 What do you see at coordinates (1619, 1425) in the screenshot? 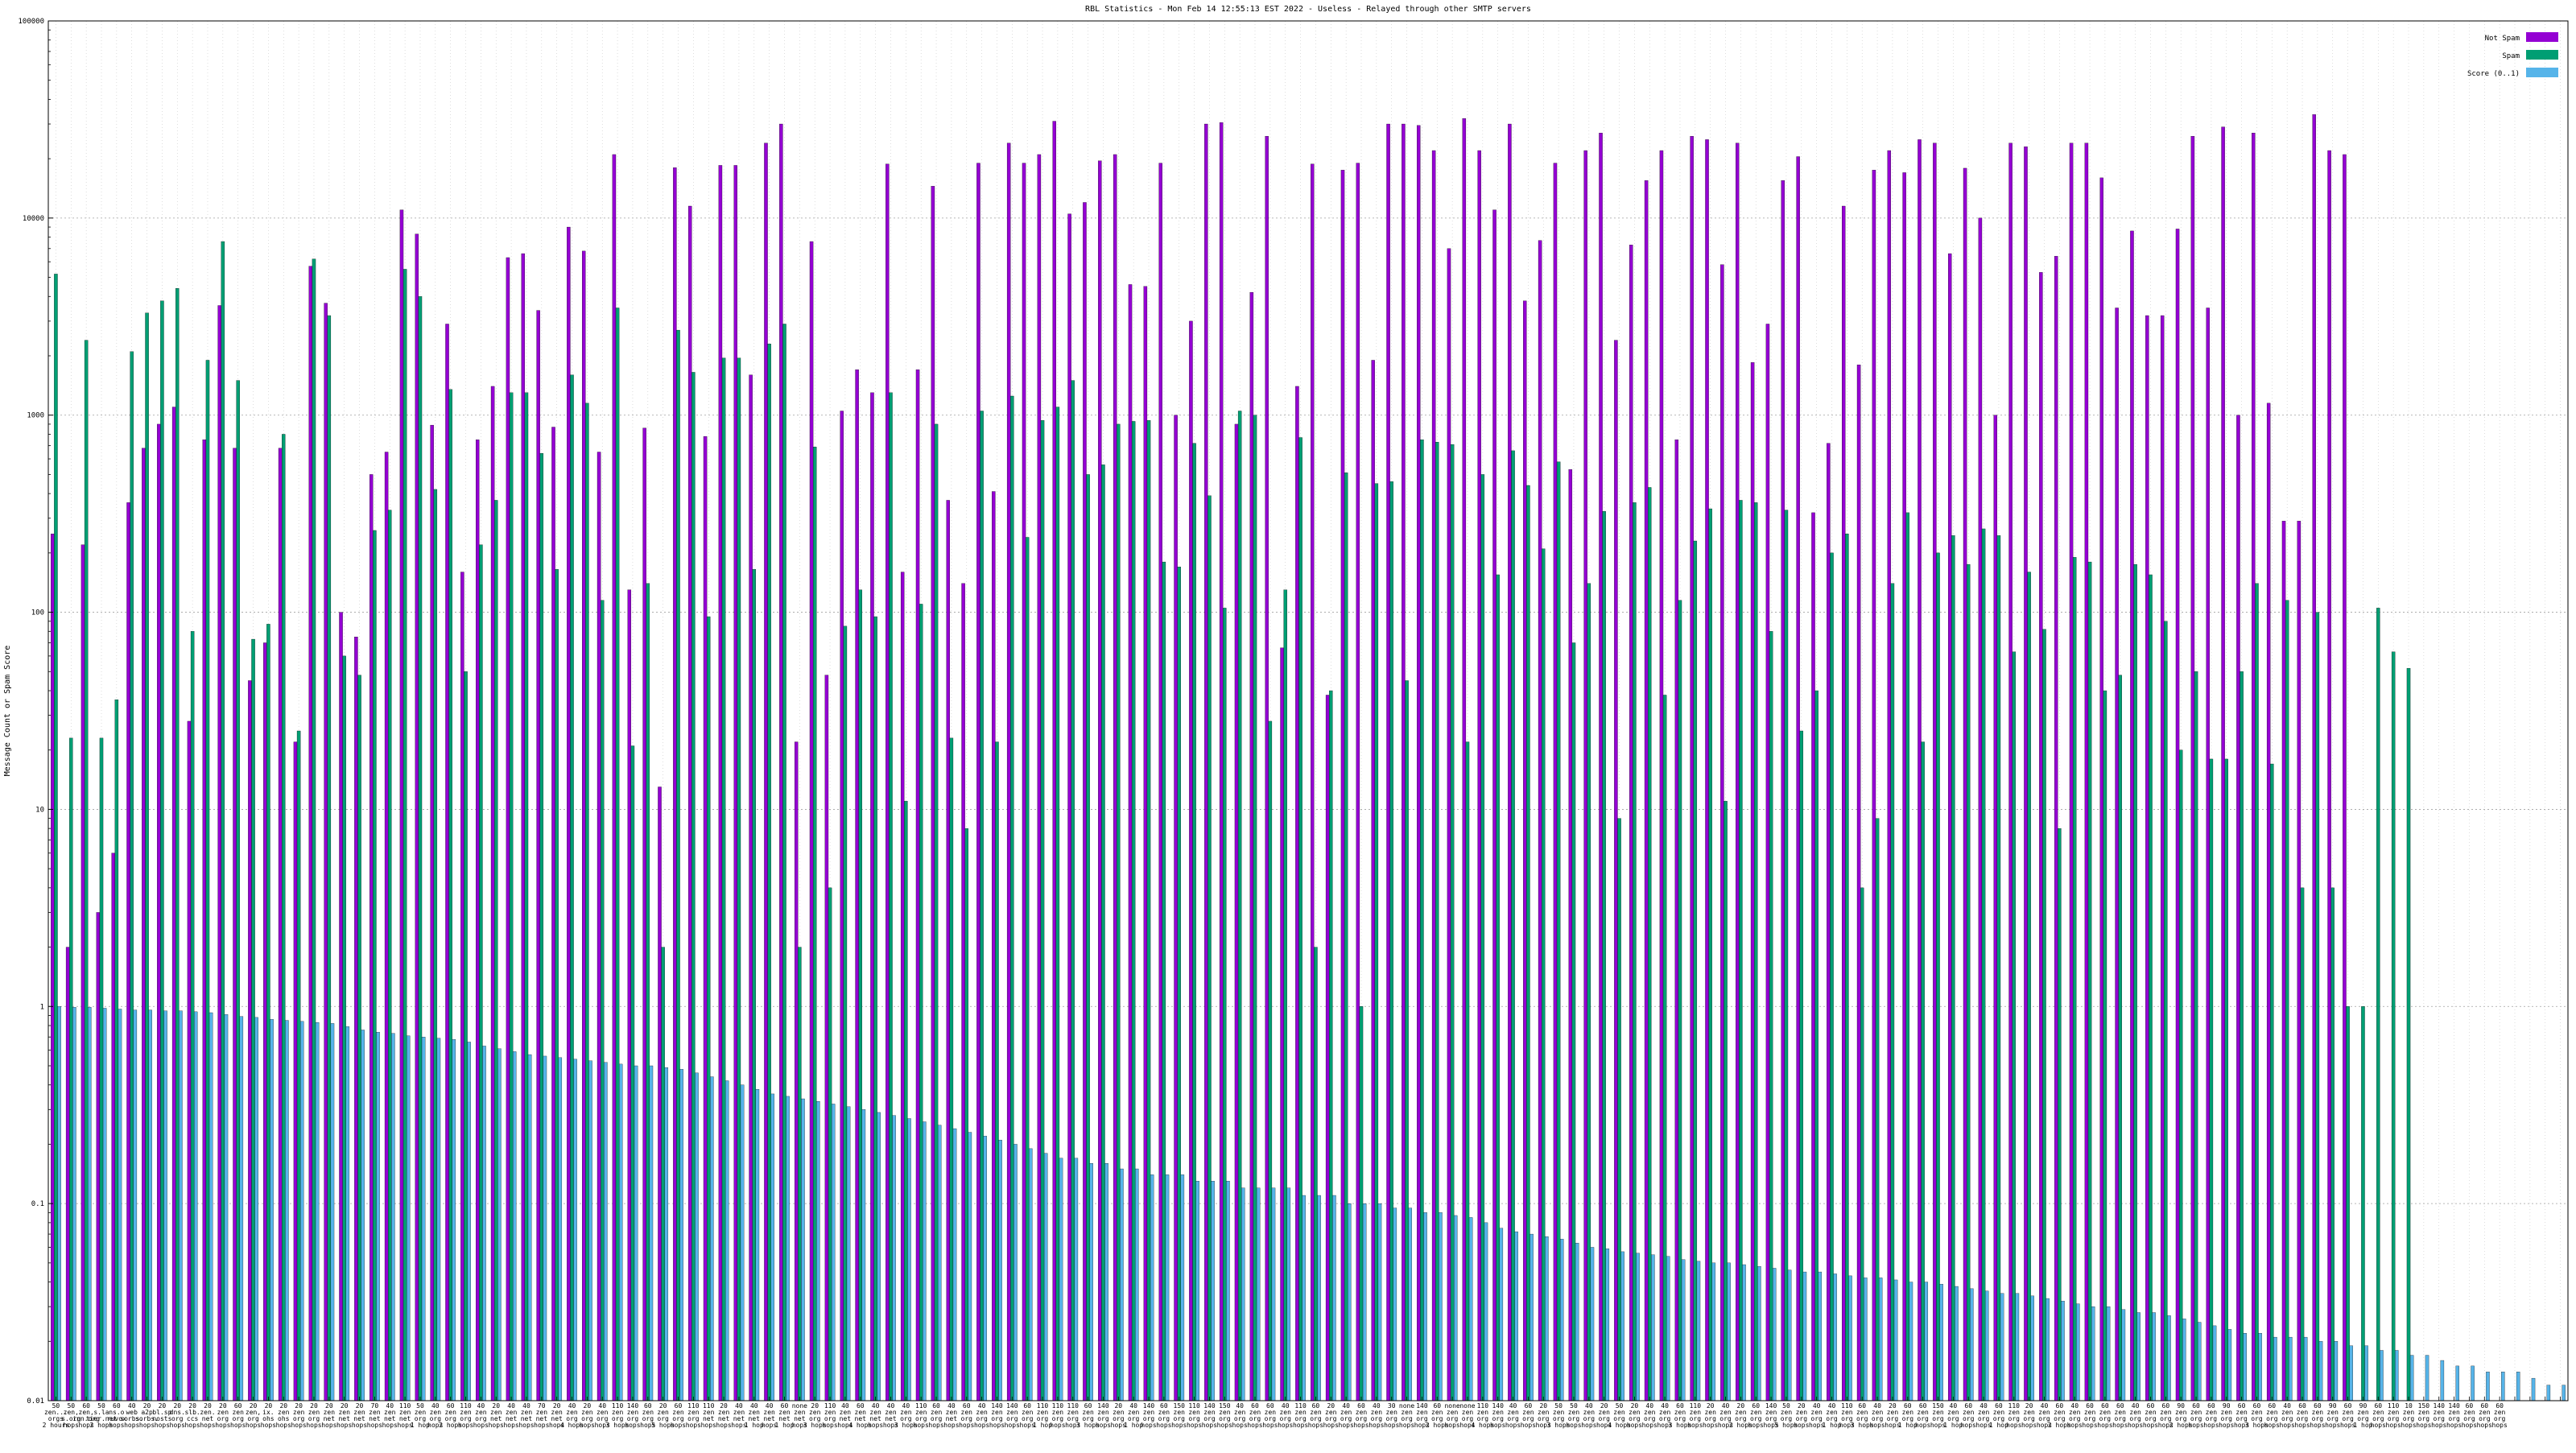
I see `x-category-label: 4 hops` at bounding box center [1619, 1425].